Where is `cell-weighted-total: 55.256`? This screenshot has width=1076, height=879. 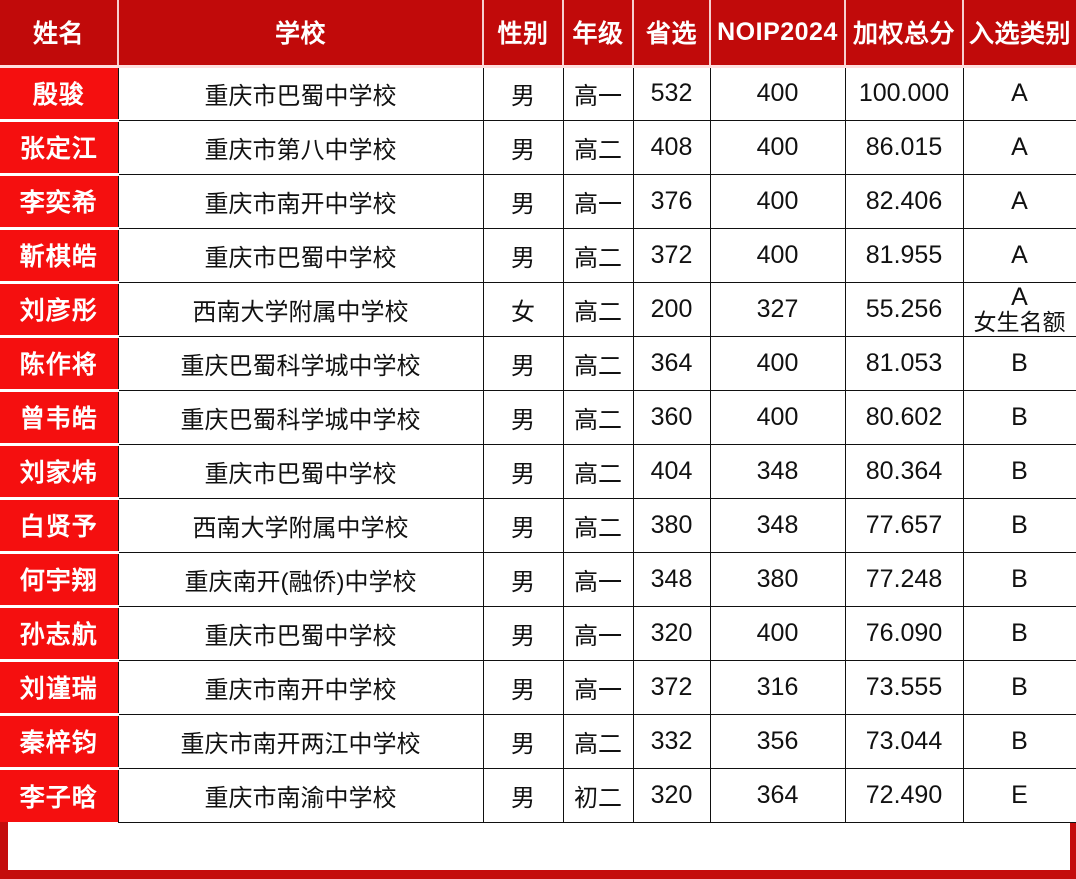 cell-weighted-total: 55.256 is located at coordinates (904, 309).